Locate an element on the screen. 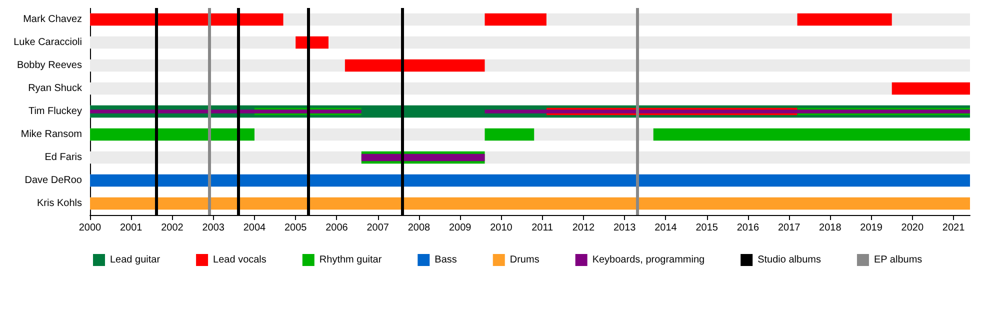  x-tick-label: 2013 is located at coordinates (624, 228).